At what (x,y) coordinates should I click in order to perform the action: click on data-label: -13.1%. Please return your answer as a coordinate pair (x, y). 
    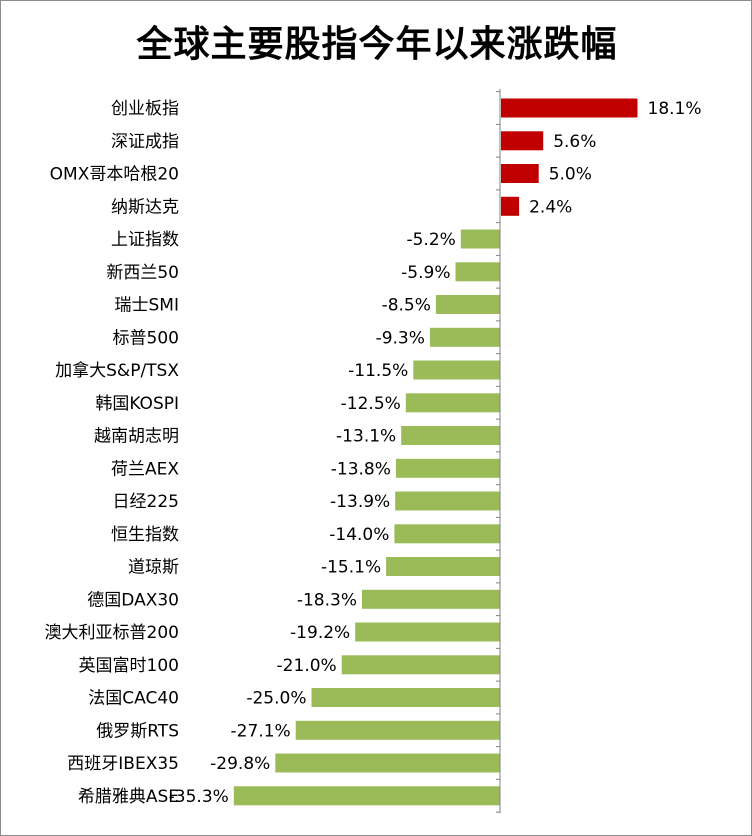
    Looking at the image, I should click on (366, 437).